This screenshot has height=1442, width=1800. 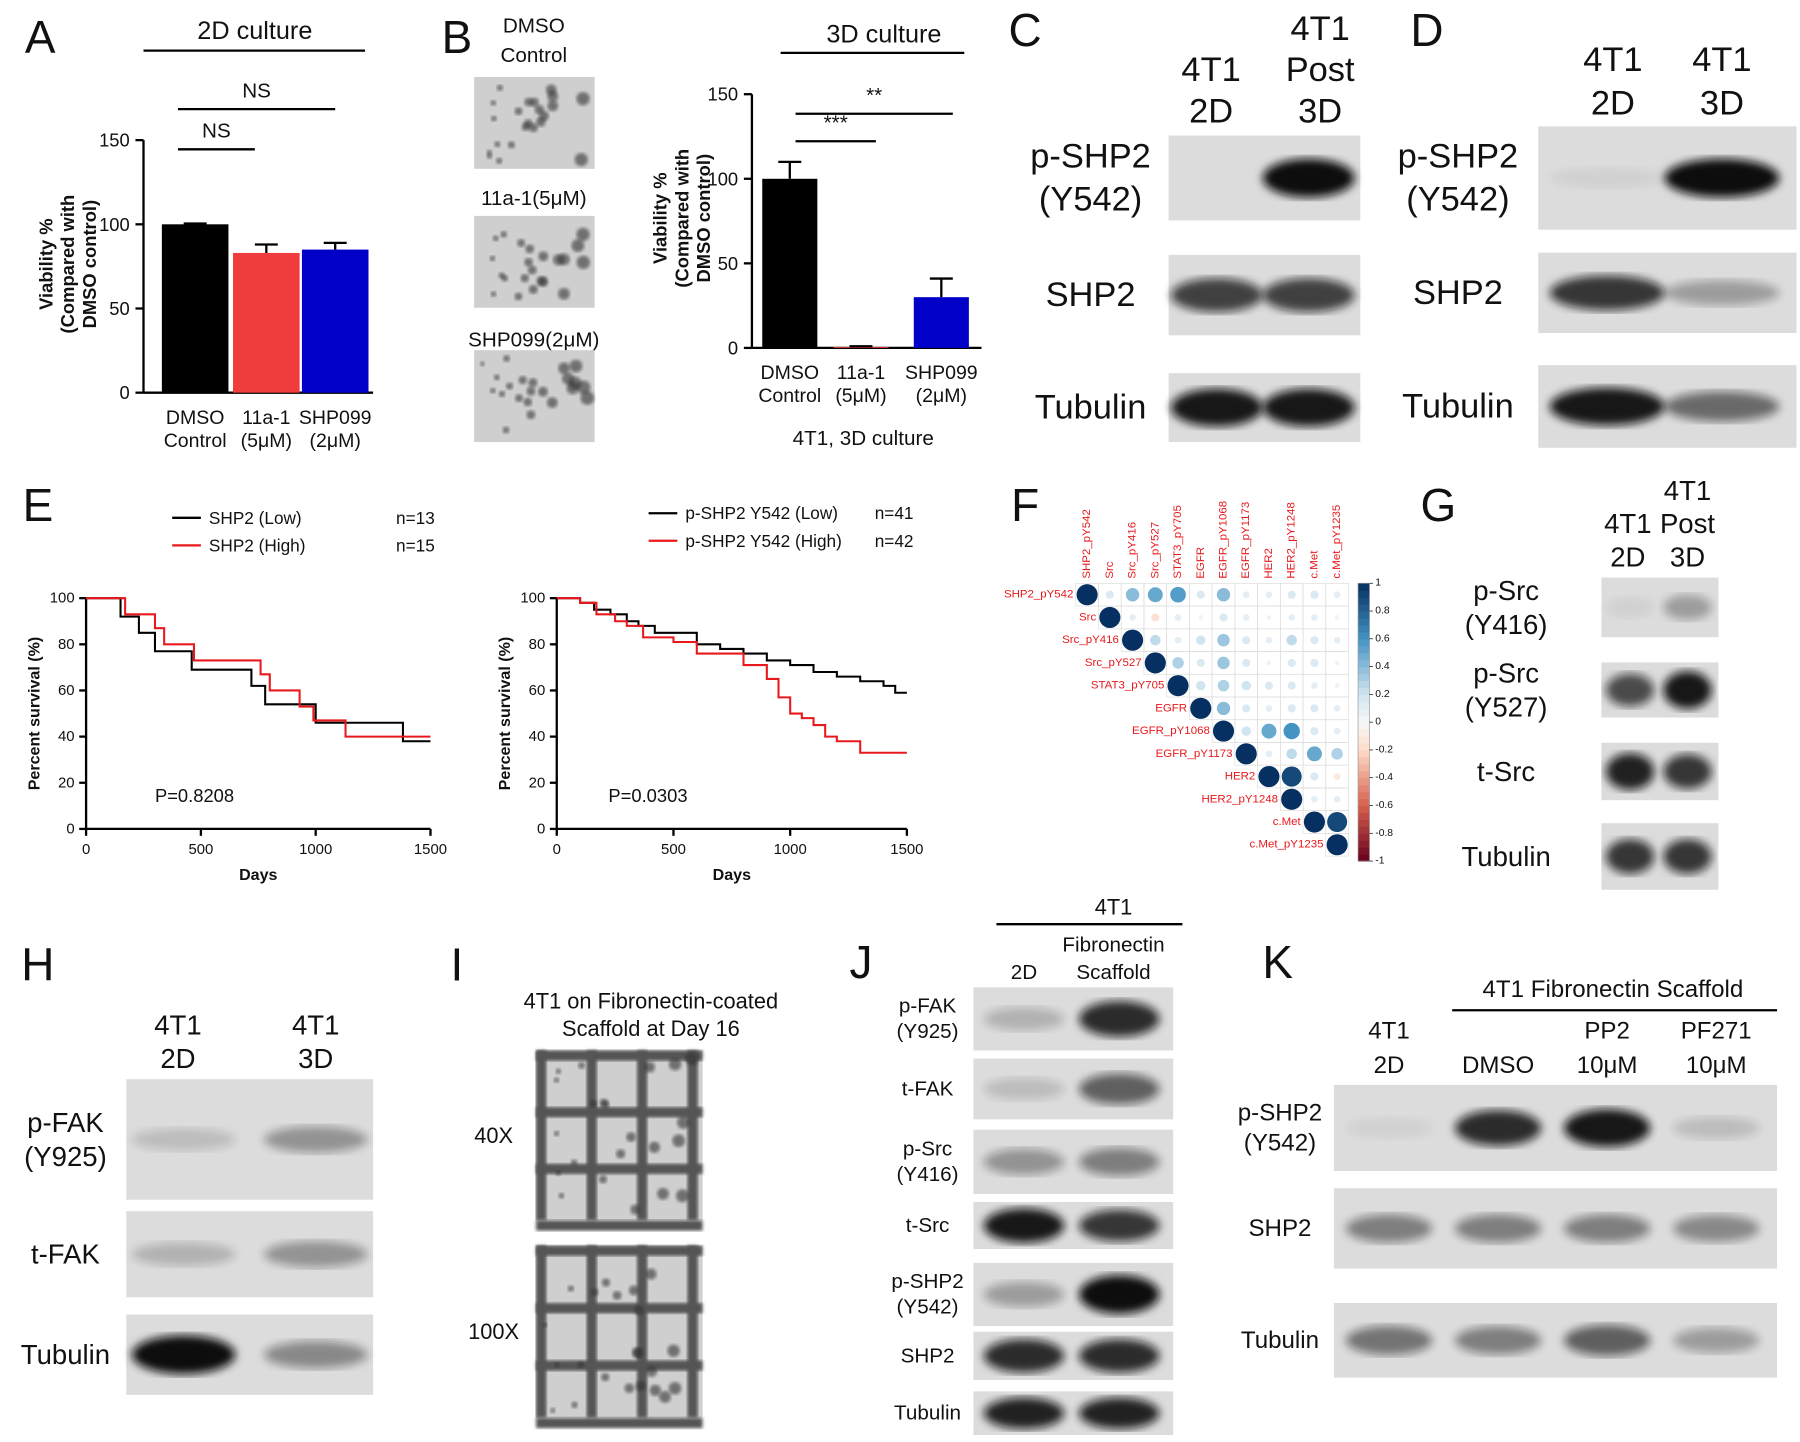 What do you see at coordinates (89, 264) in the screenshot?
I see `y-axis-label: DMSO control)` at bounding box center [89, 264].